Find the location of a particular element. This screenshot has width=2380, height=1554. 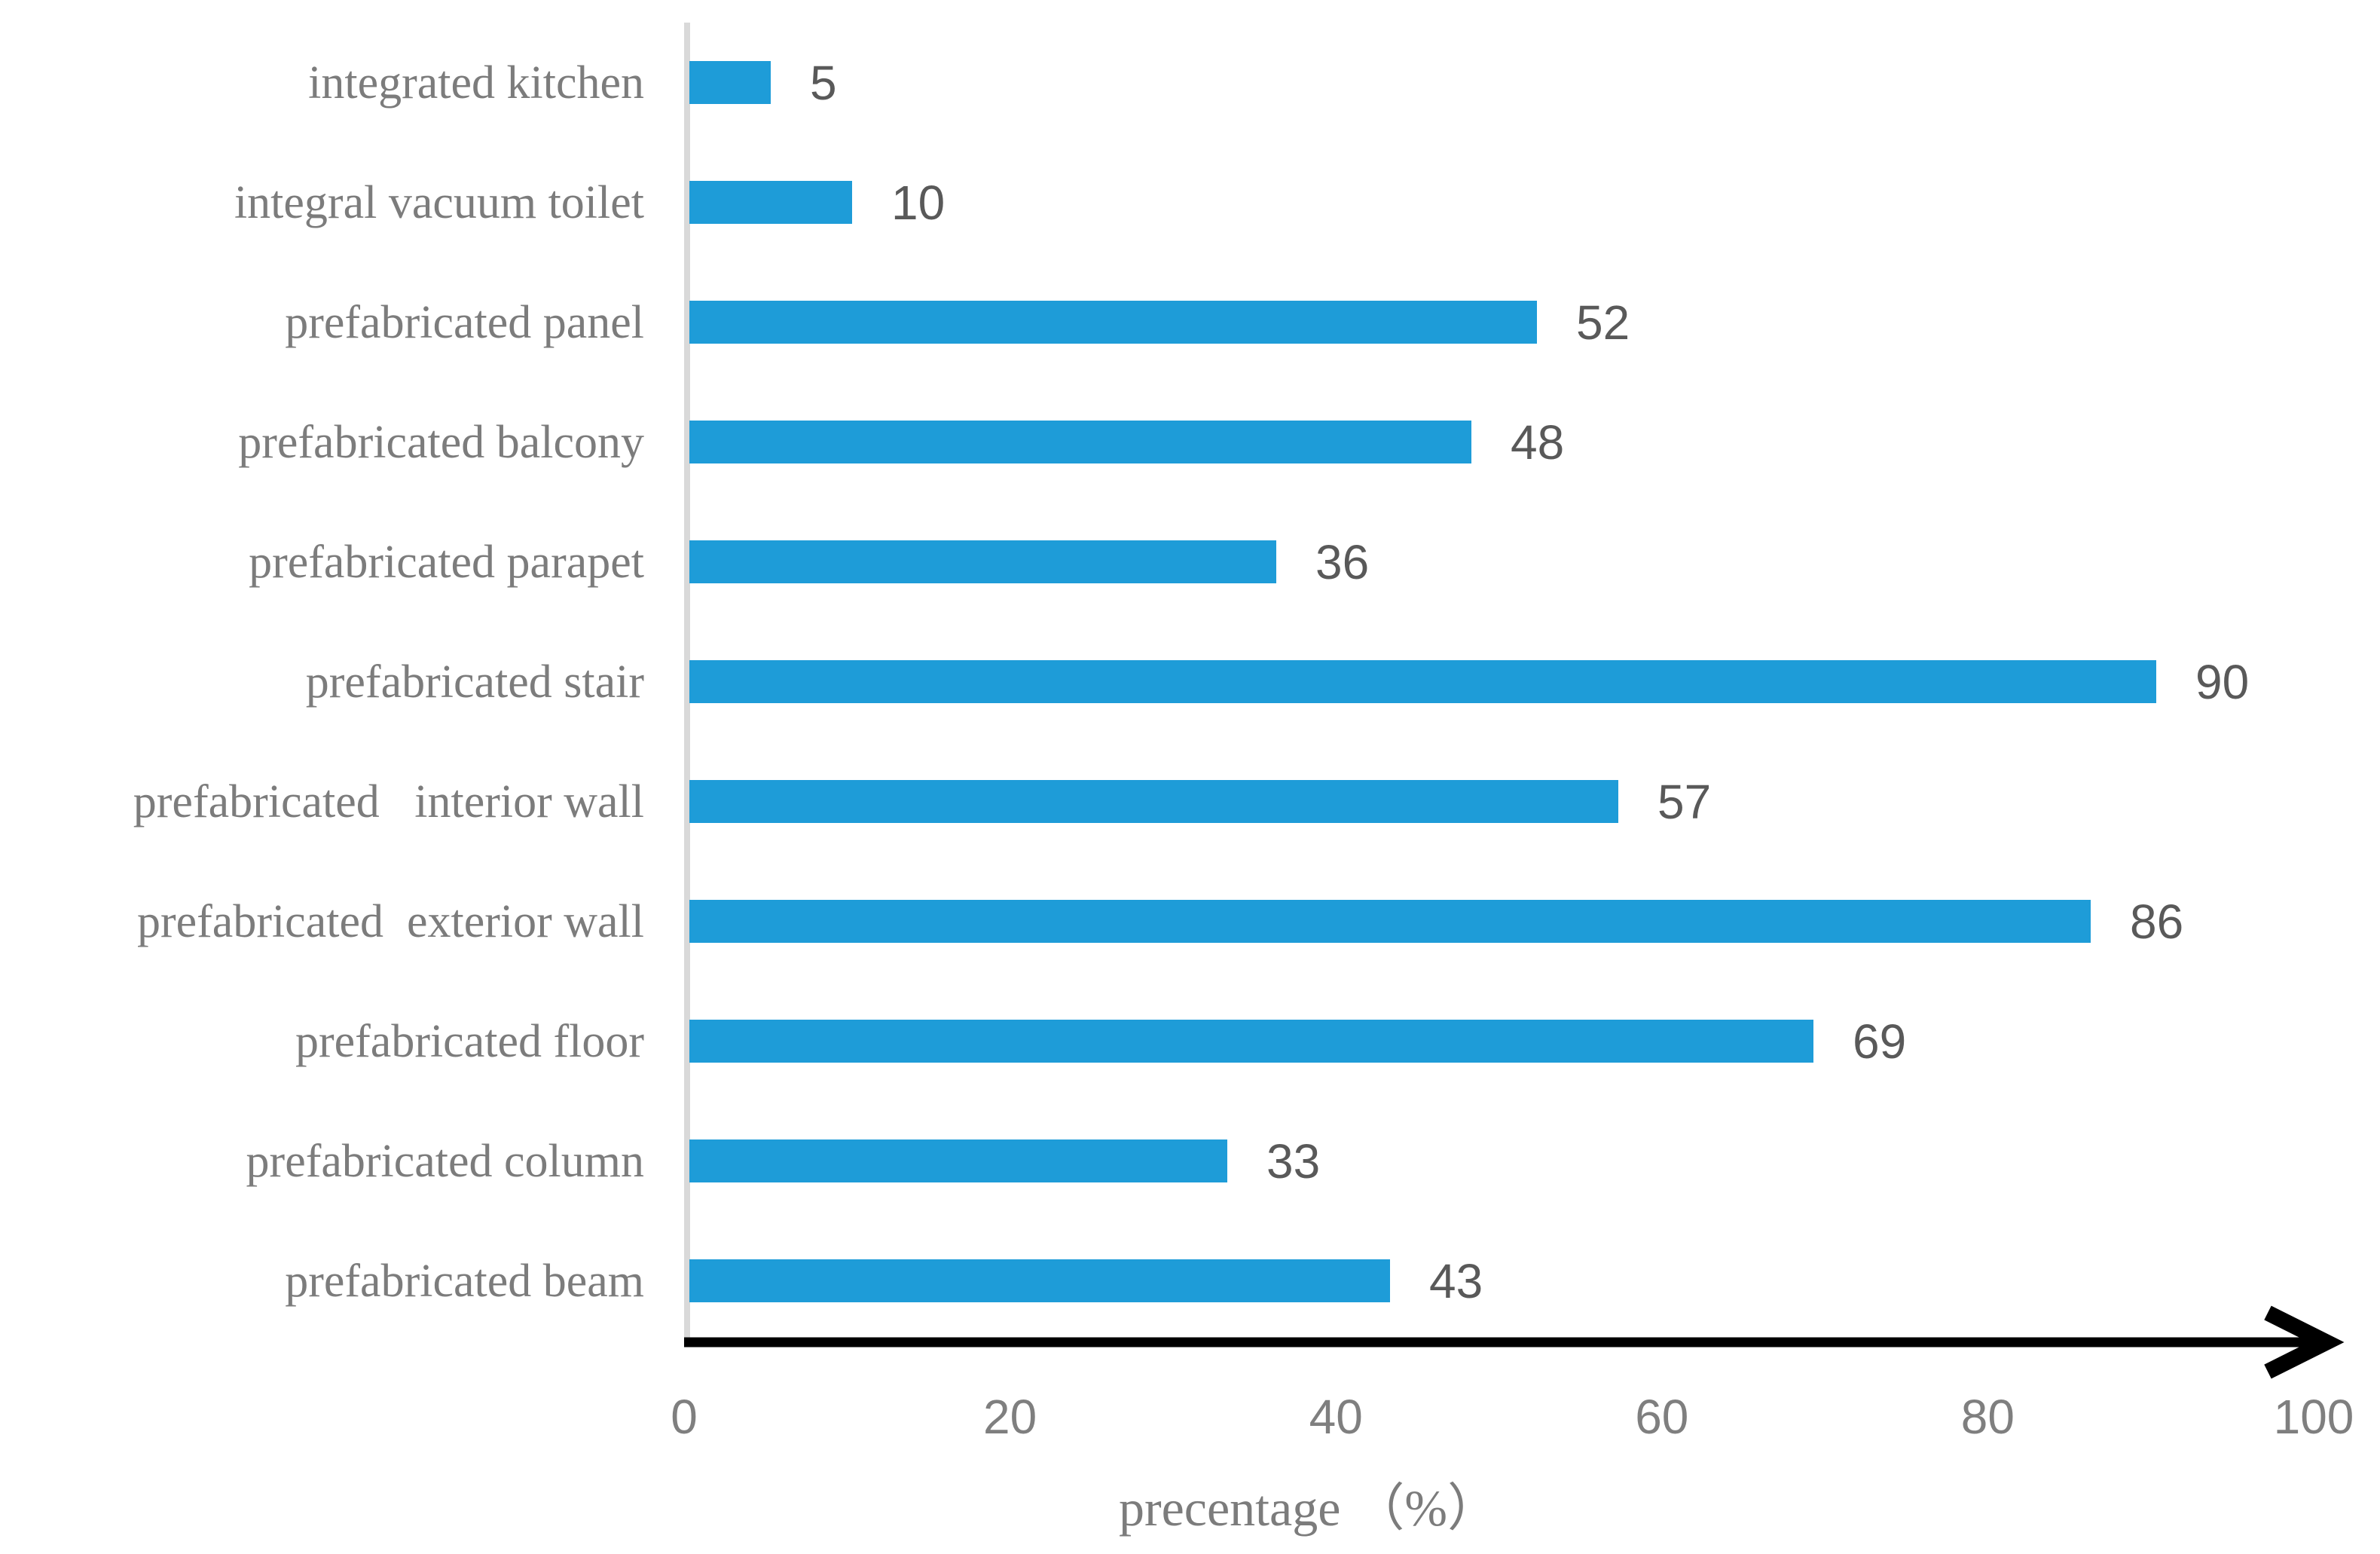

category-label: integral vacuum toilet is located at coordinates (439, 202).